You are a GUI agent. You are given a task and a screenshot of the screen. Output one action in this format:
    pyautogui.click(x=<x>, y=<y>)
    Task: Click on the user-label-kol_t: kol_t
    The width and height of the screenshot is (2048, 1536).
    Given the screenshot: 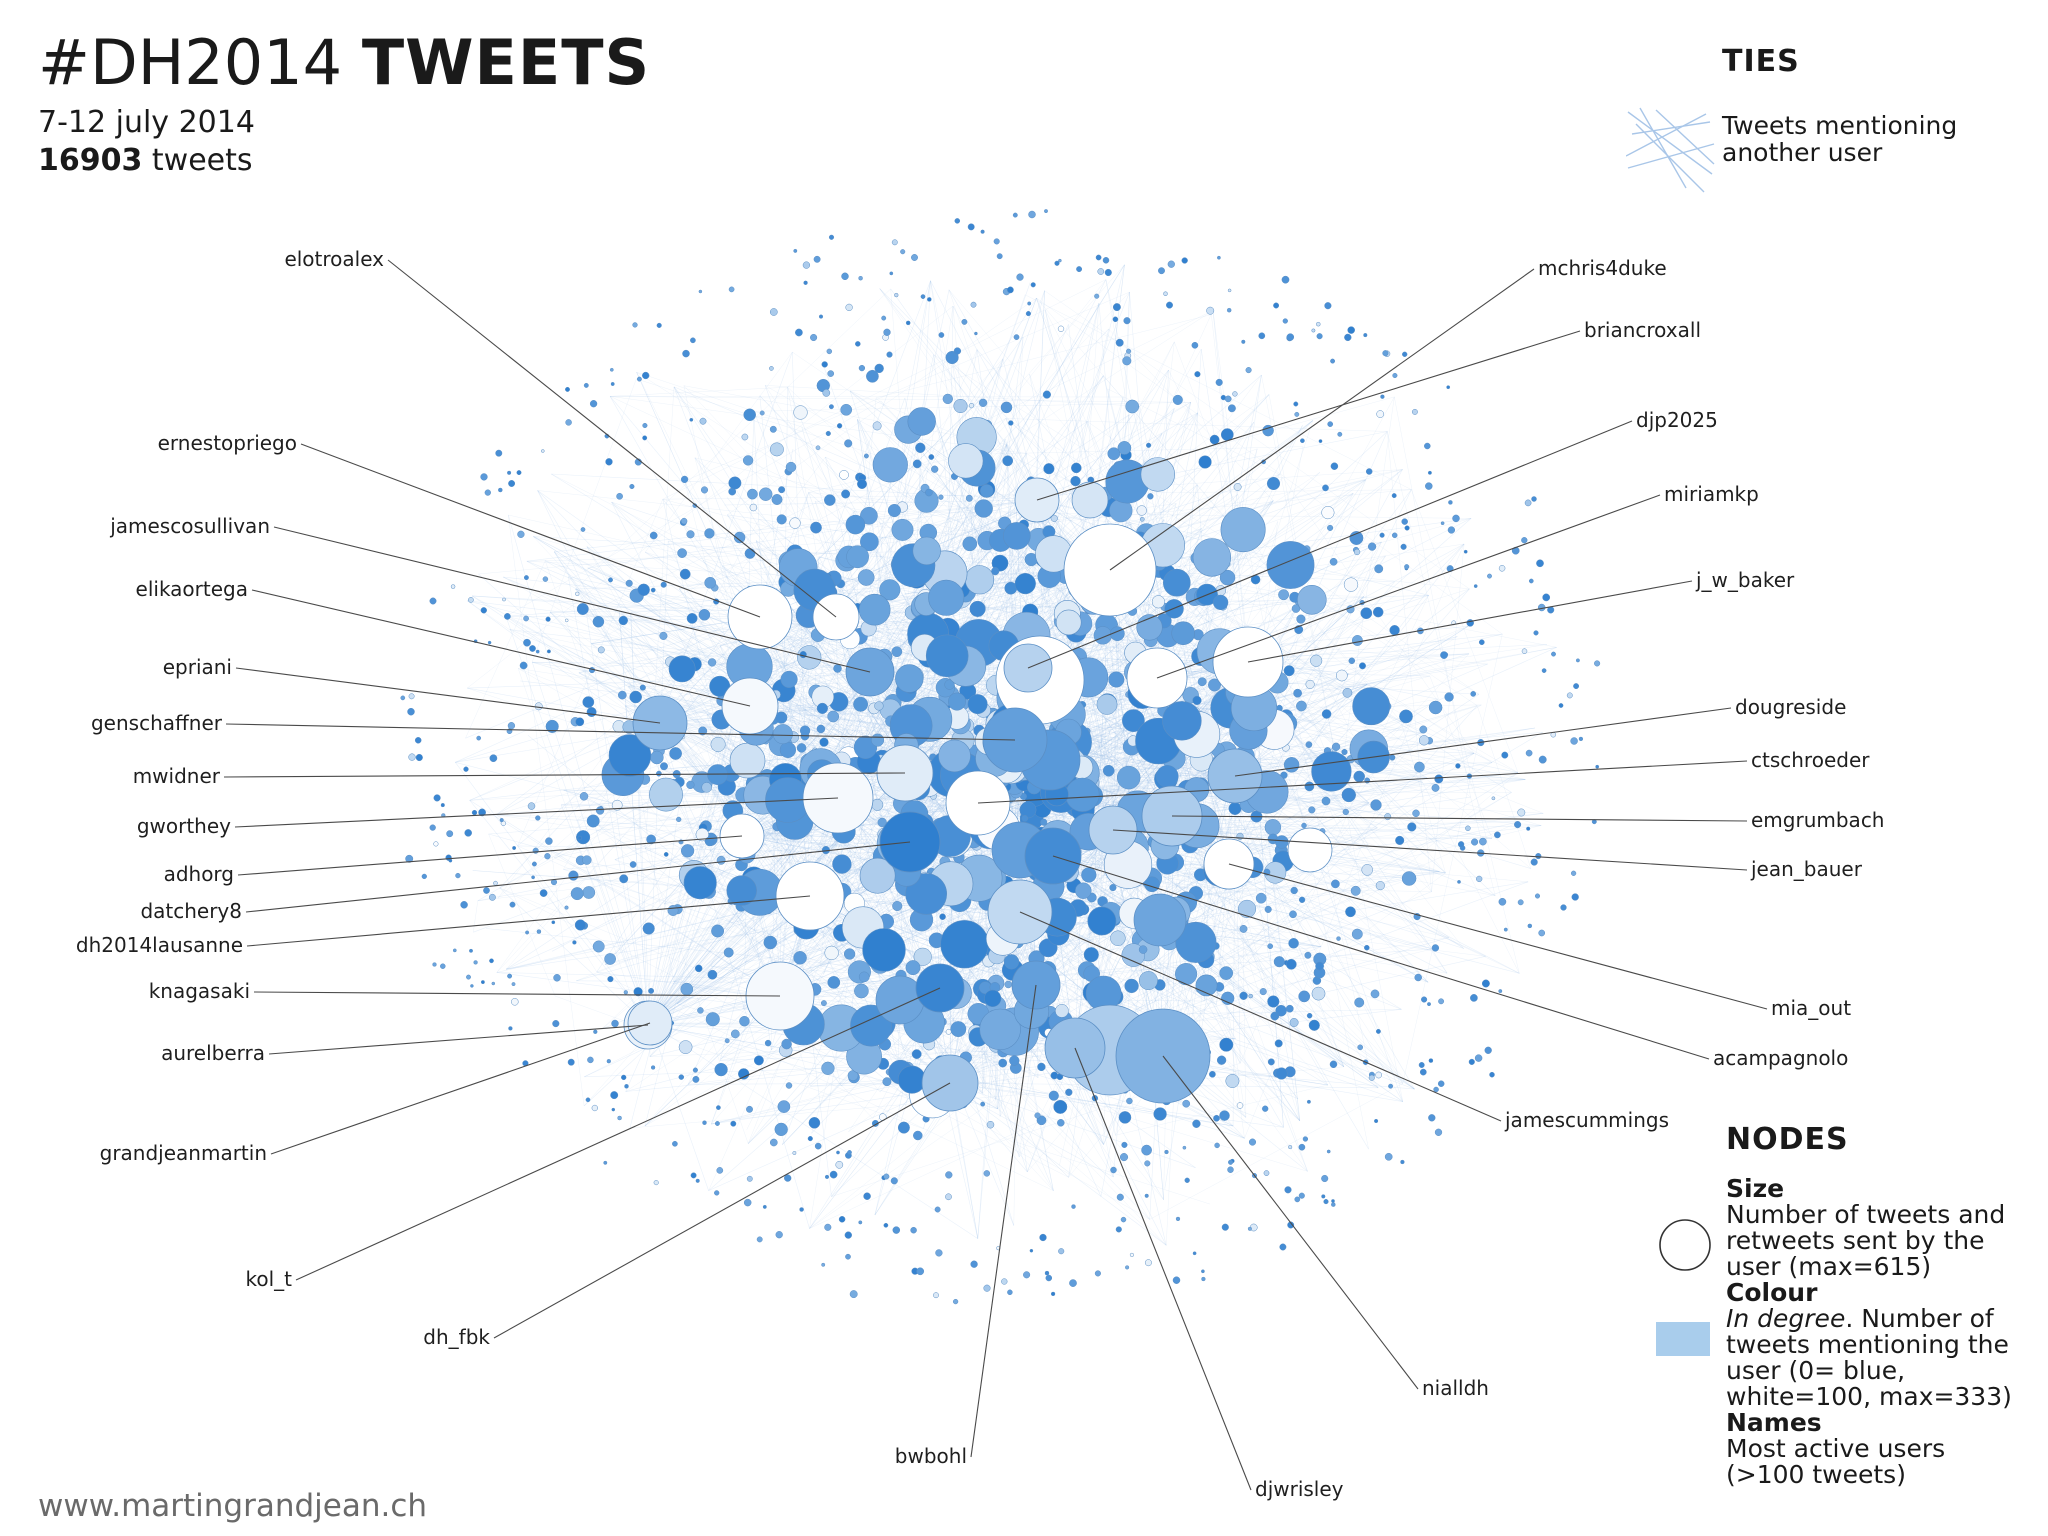 What is the action you would take?
    pyautogui.click(x=268, y=1279)
    